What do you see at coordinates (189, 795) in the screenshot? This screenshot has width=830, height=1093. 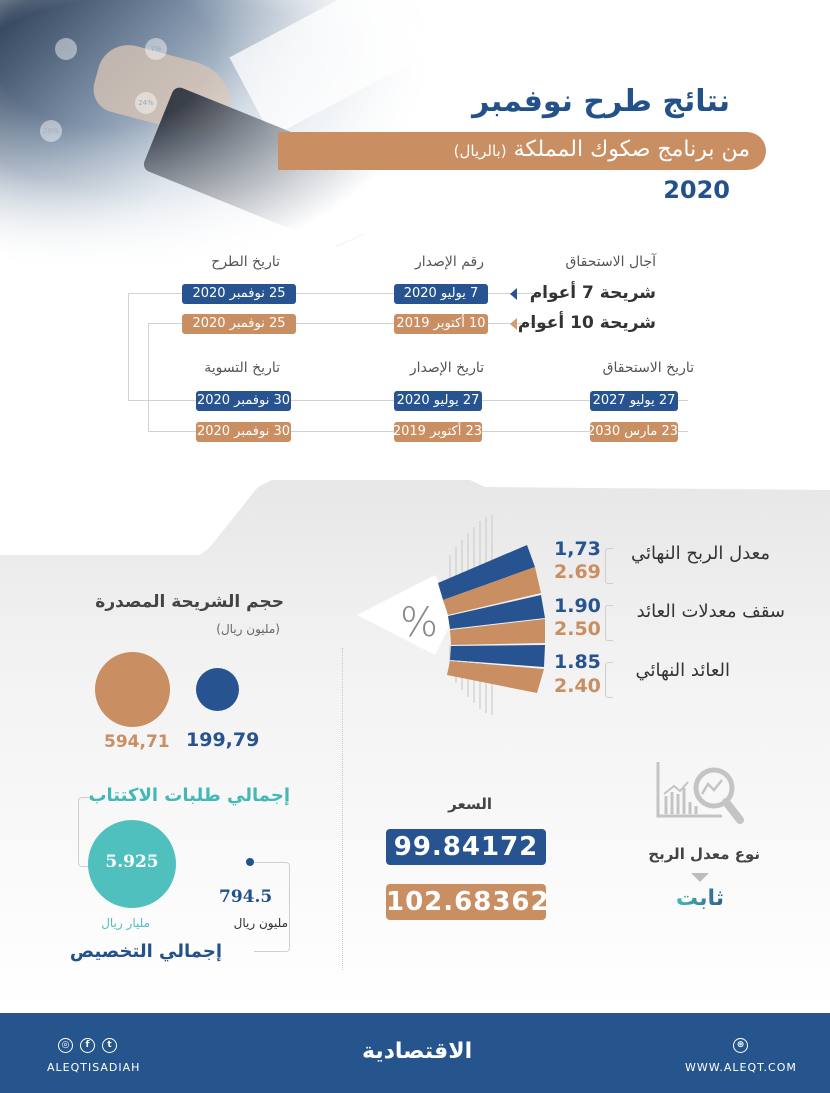 I see `subscriptions-title: إجمالي طلبات الاكتتاب` at bounding box center [189, 795].